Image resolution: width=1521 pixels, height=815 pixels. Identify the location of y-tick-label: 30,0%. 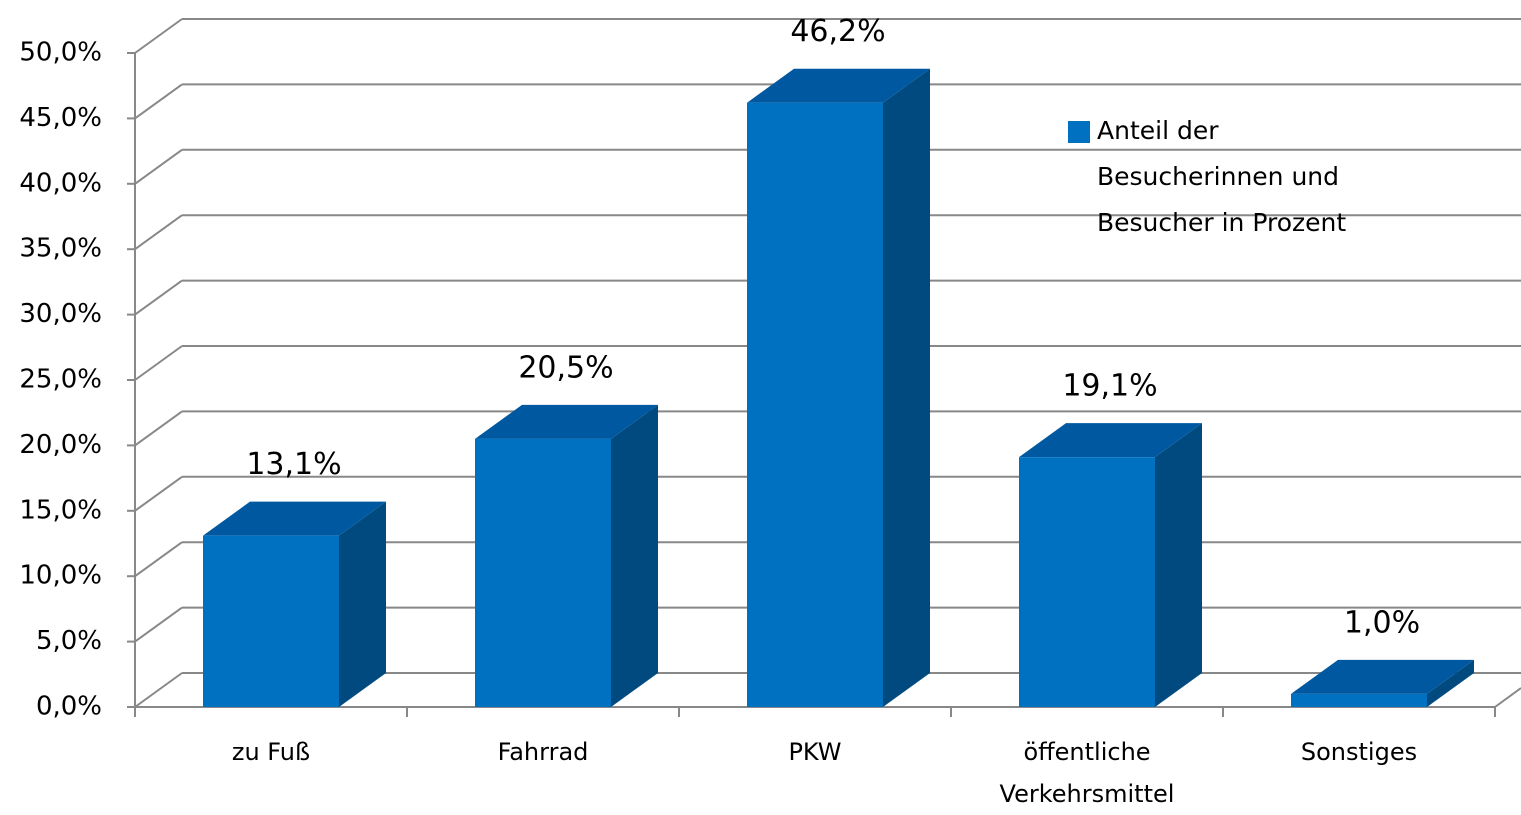
(60, 314).